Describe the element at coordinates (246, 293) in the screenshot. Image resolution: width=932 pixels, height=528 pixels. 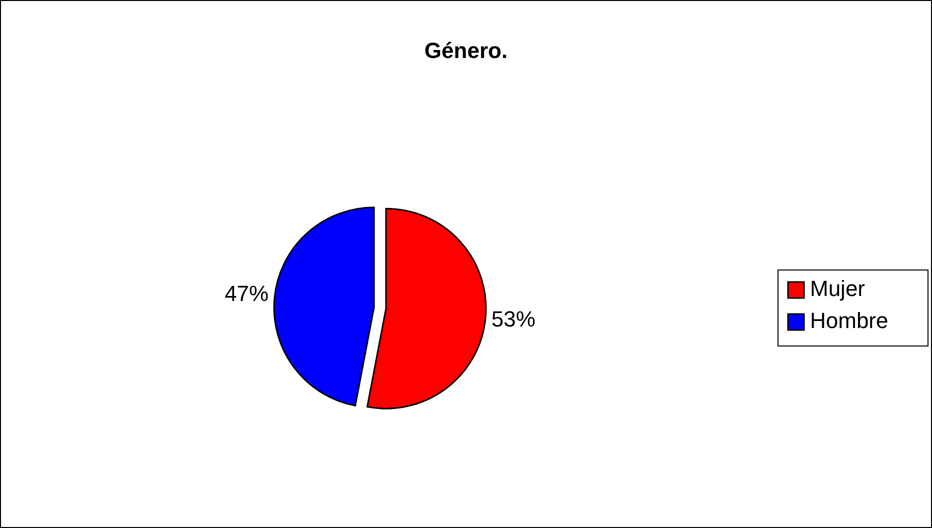
I see `data-label: 47%` at that location.